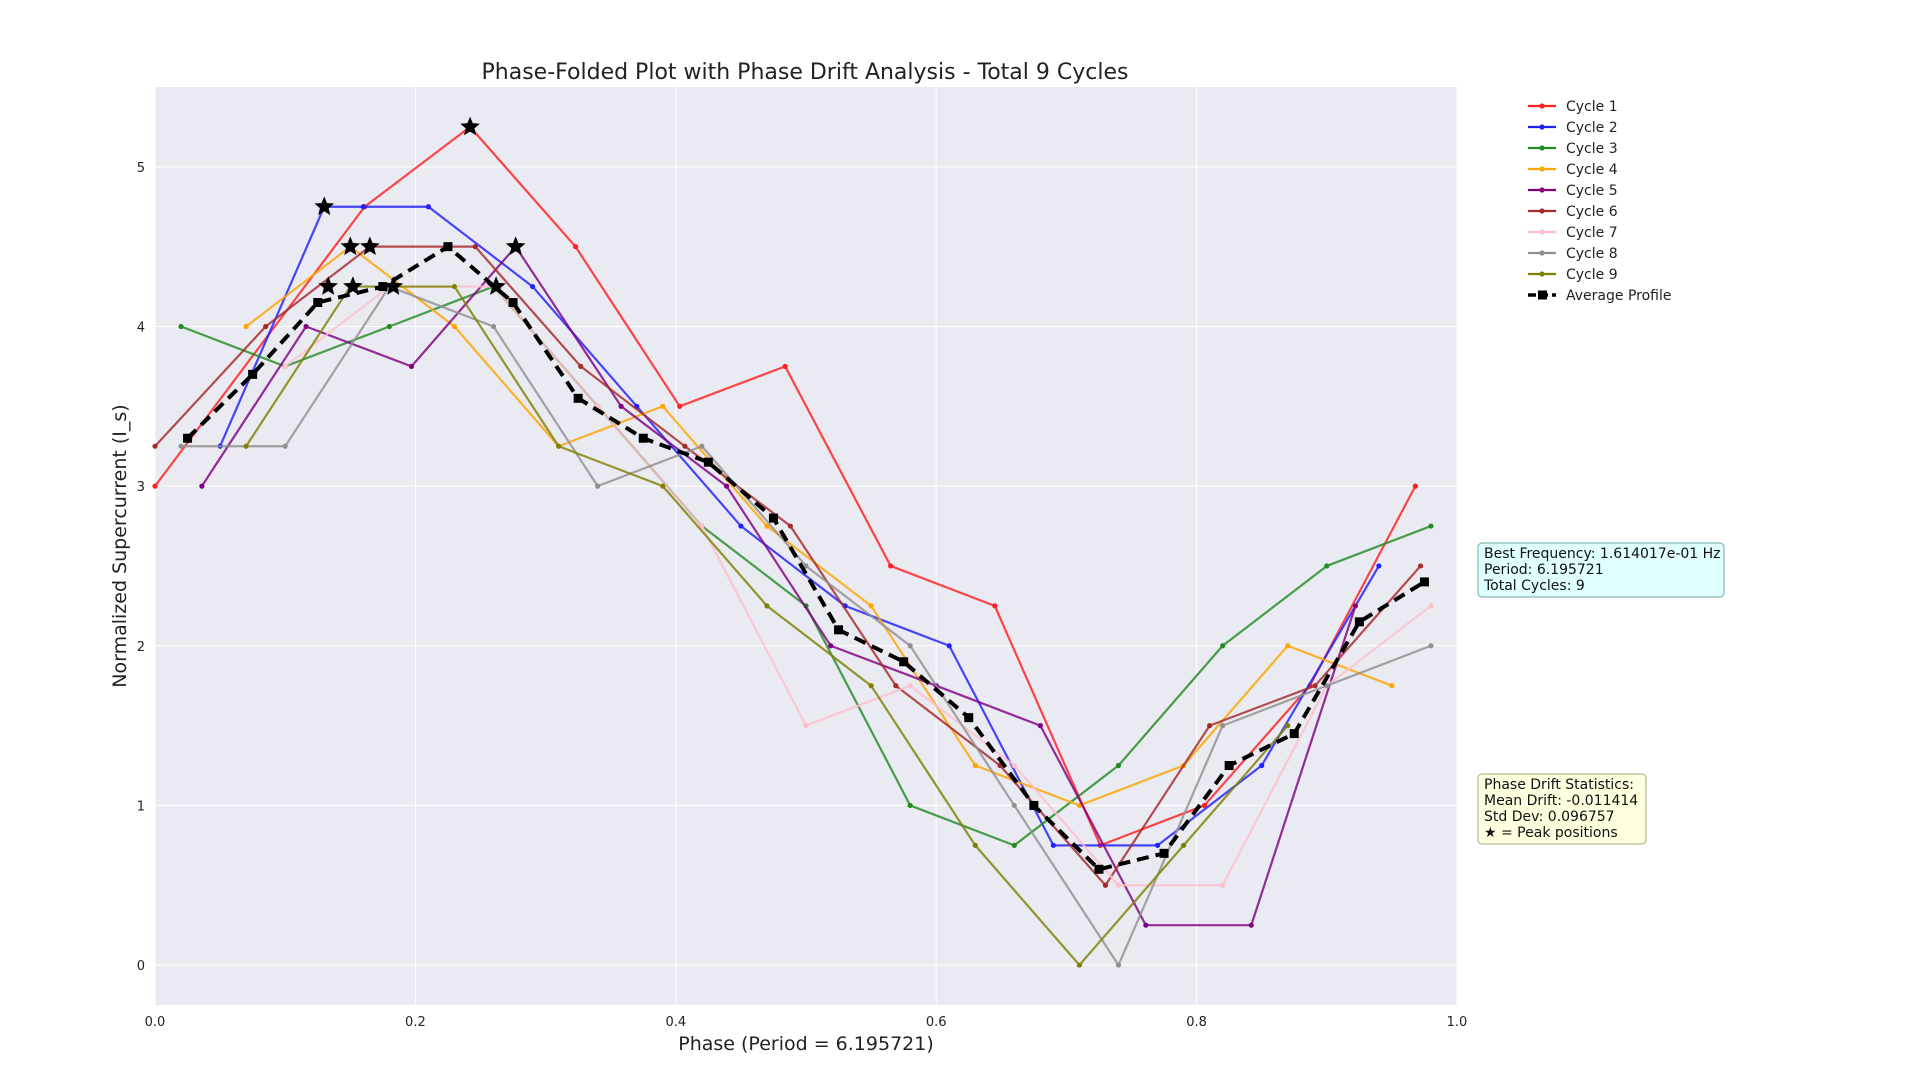 This screenshot has width=1920, height=1080. What do you see at coordinates (1592, 275) in the screenshot?
I see `legend-label: Cycle 9` at bounding box center [1592, 275].